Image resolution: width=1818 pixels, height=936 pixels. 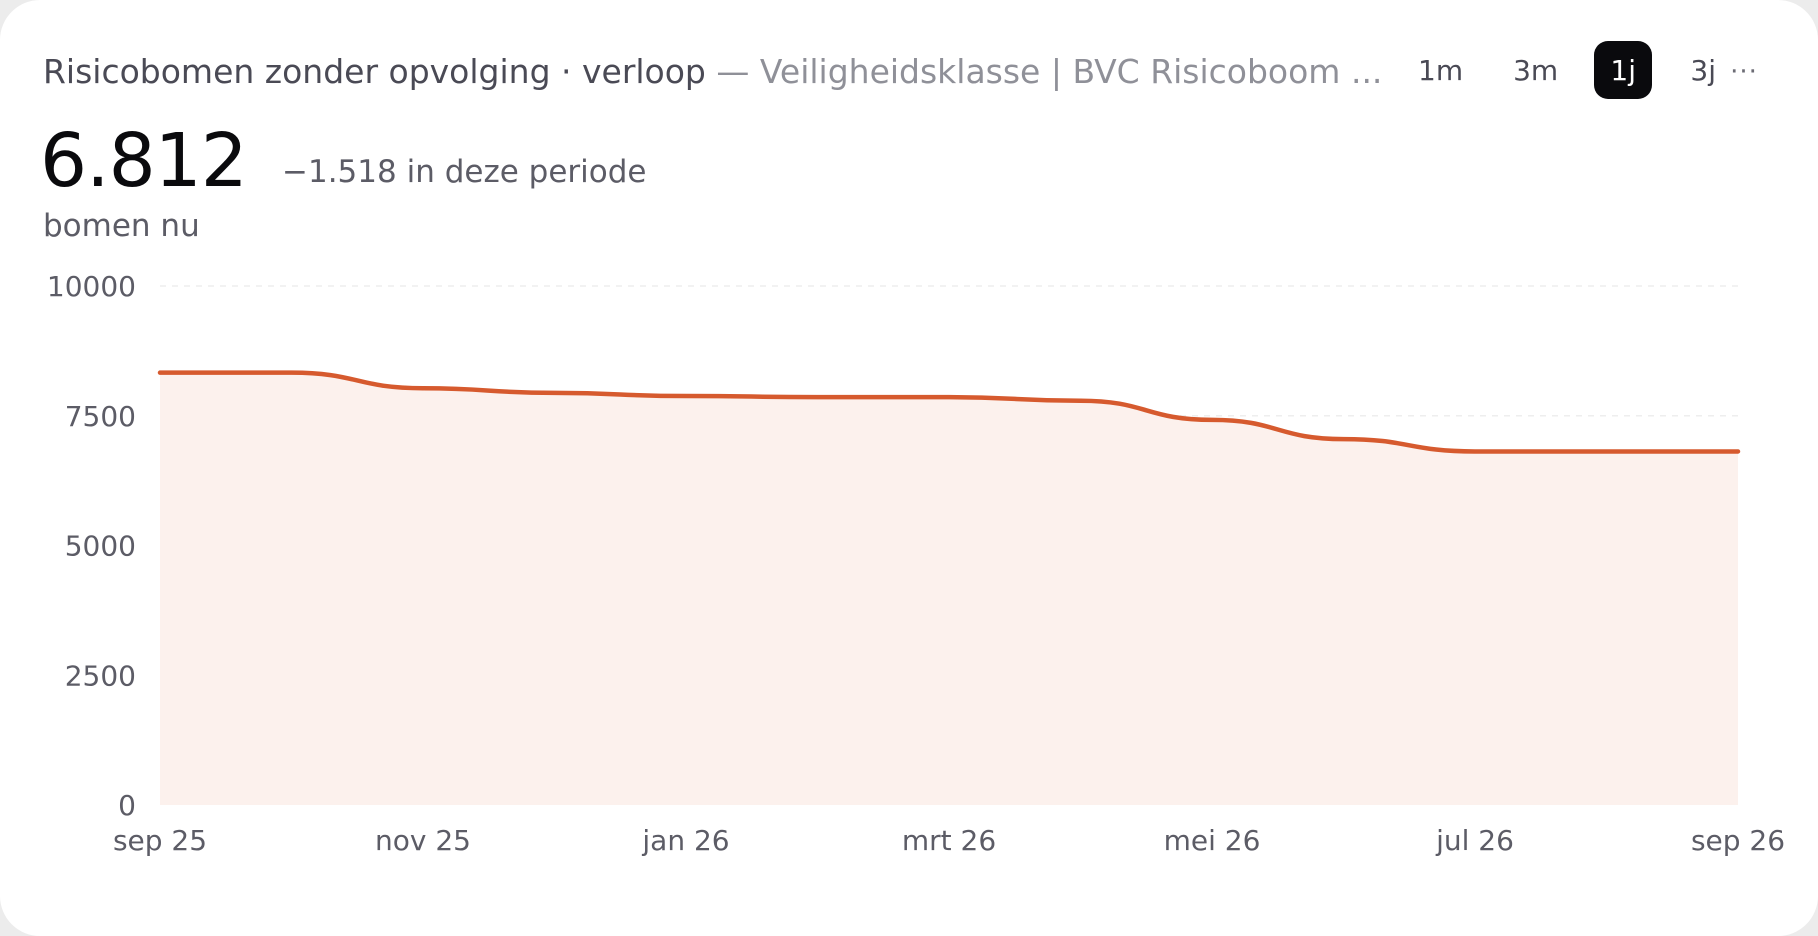 I want to click on x-tick-label: mei 26, so click(x=1212, y=840).